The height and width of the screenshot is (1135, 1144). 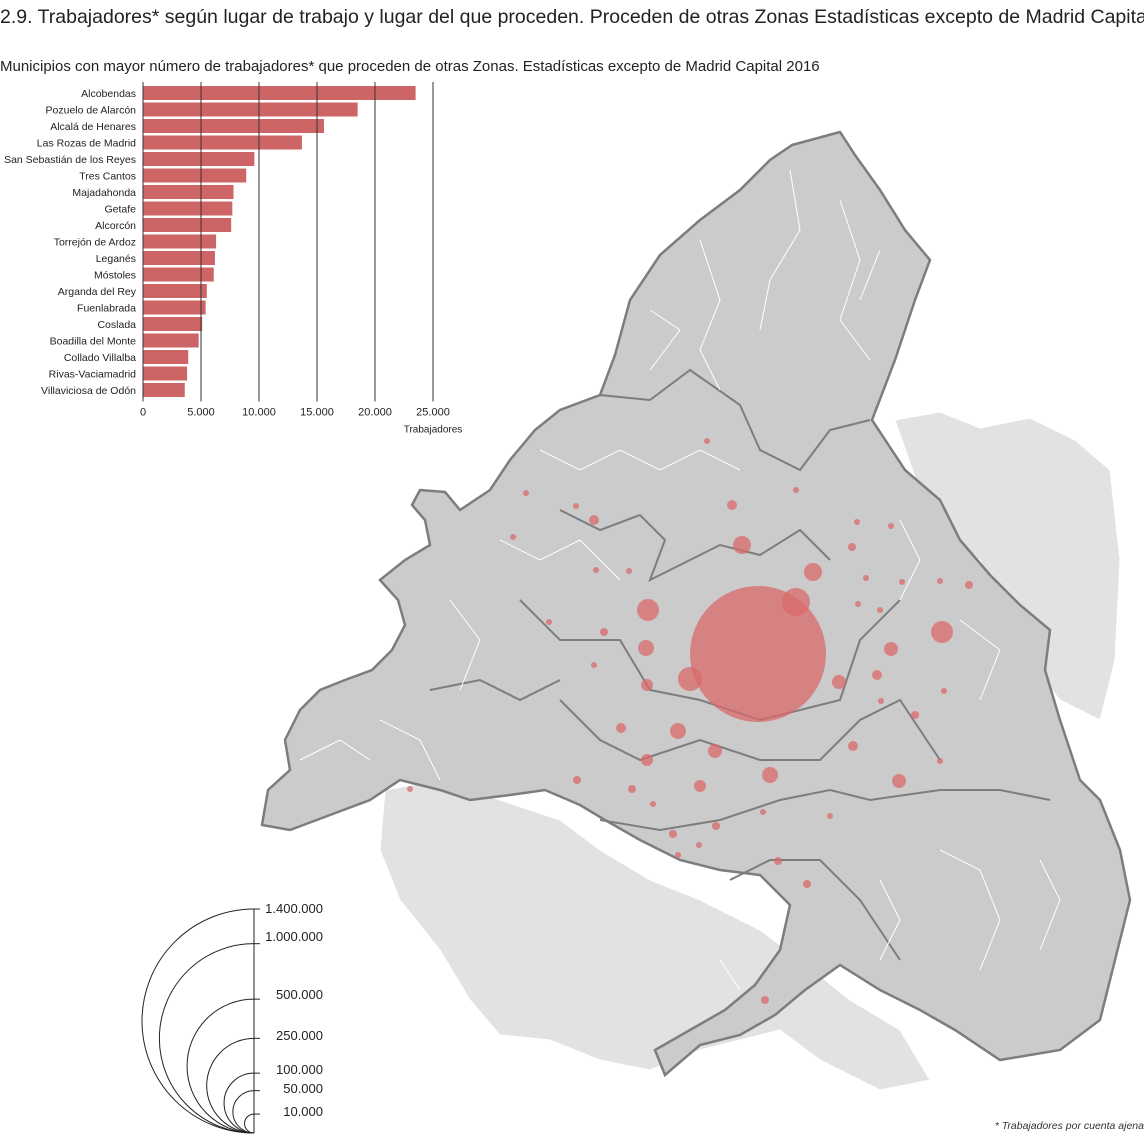 What do you see at coordinates (375, 413) in the screenshot?
I see `x-tick-label: 20.000` at bounding box center [375, 413].